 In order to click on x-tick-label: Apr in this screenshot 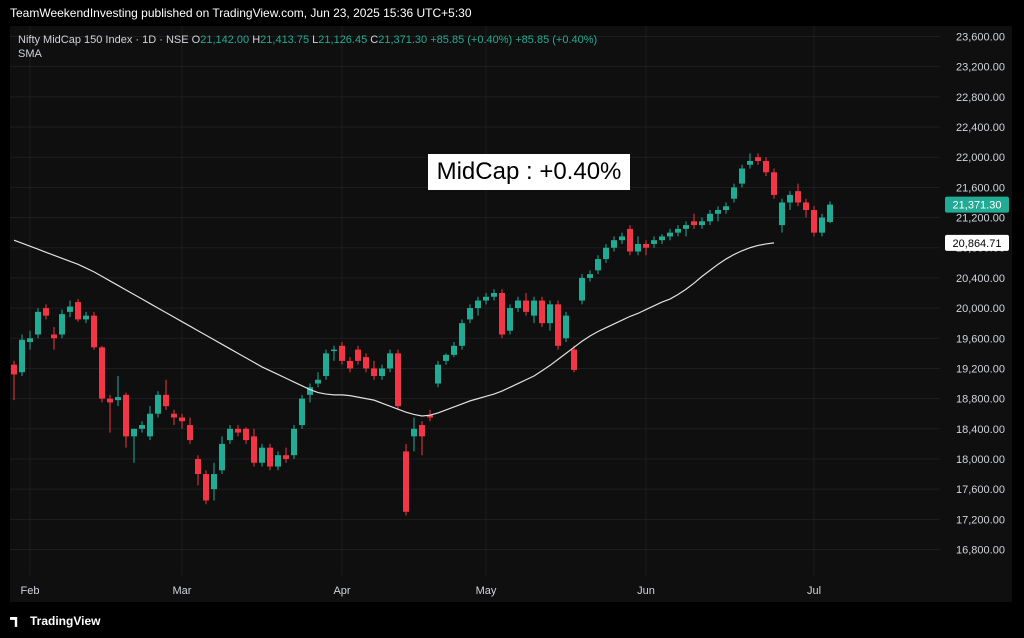, I will do `click(341, 591)`.